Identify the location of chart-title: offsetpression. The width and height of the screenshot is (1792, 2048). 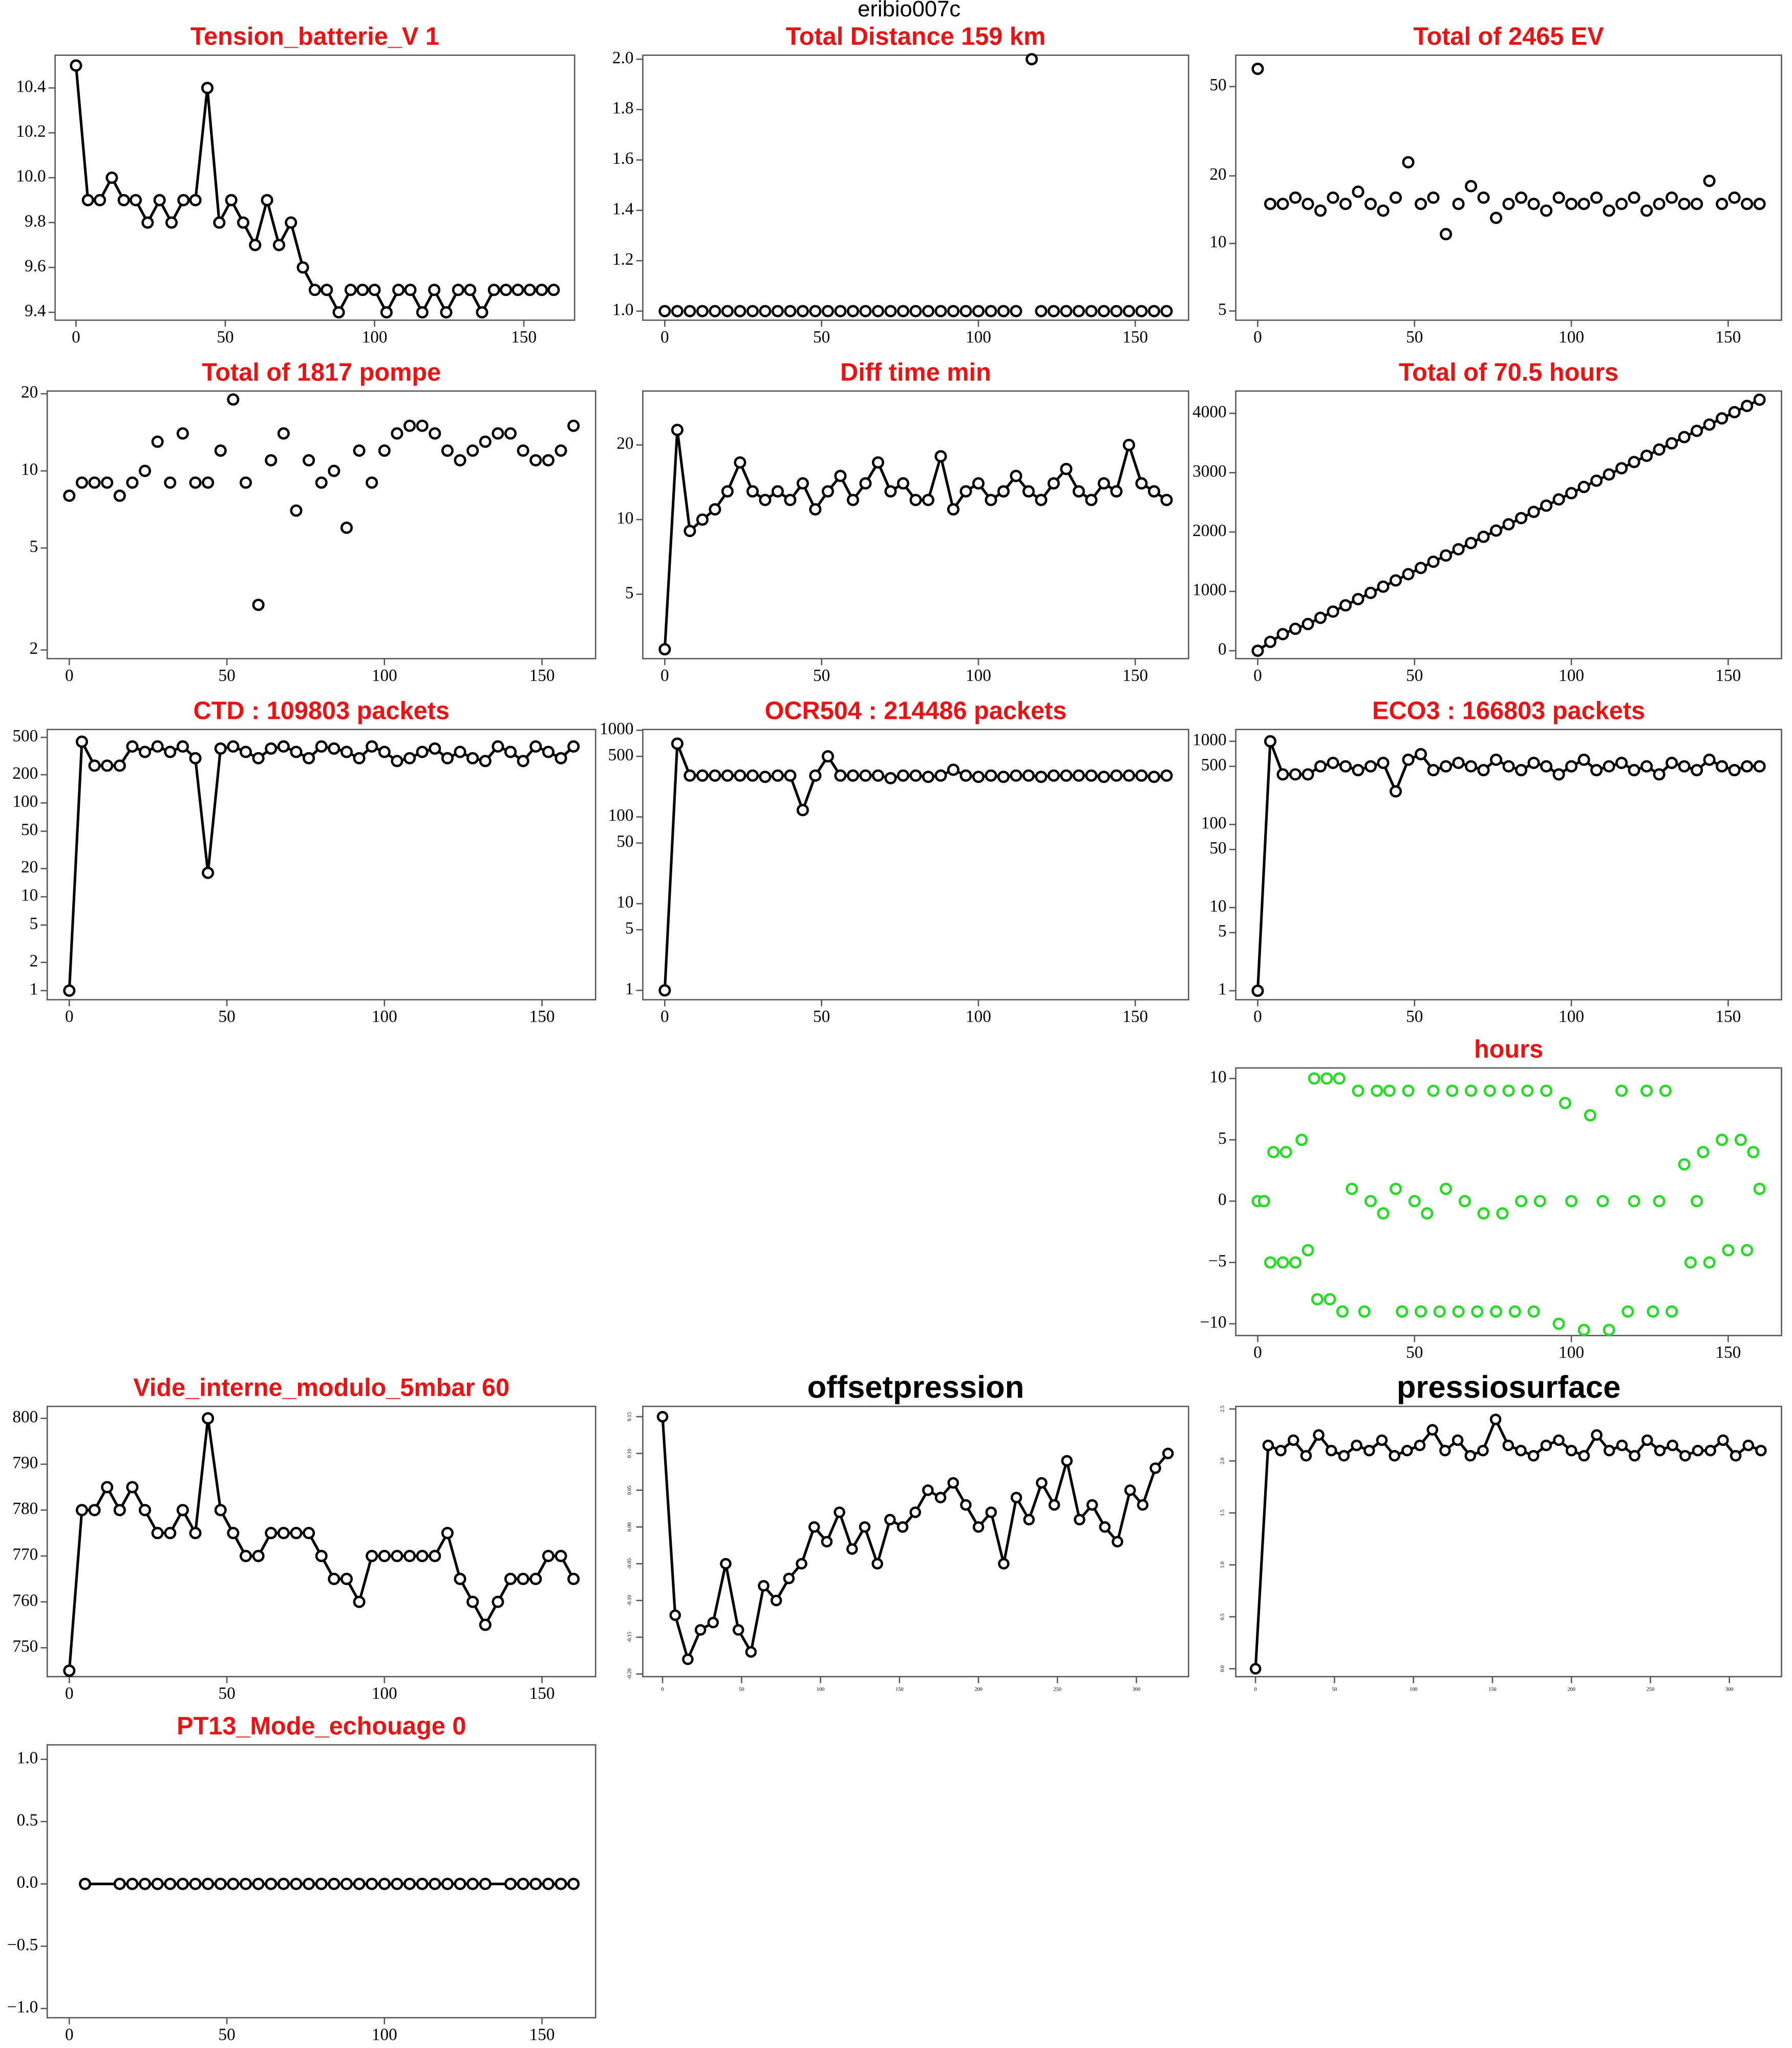
(916, 1387).